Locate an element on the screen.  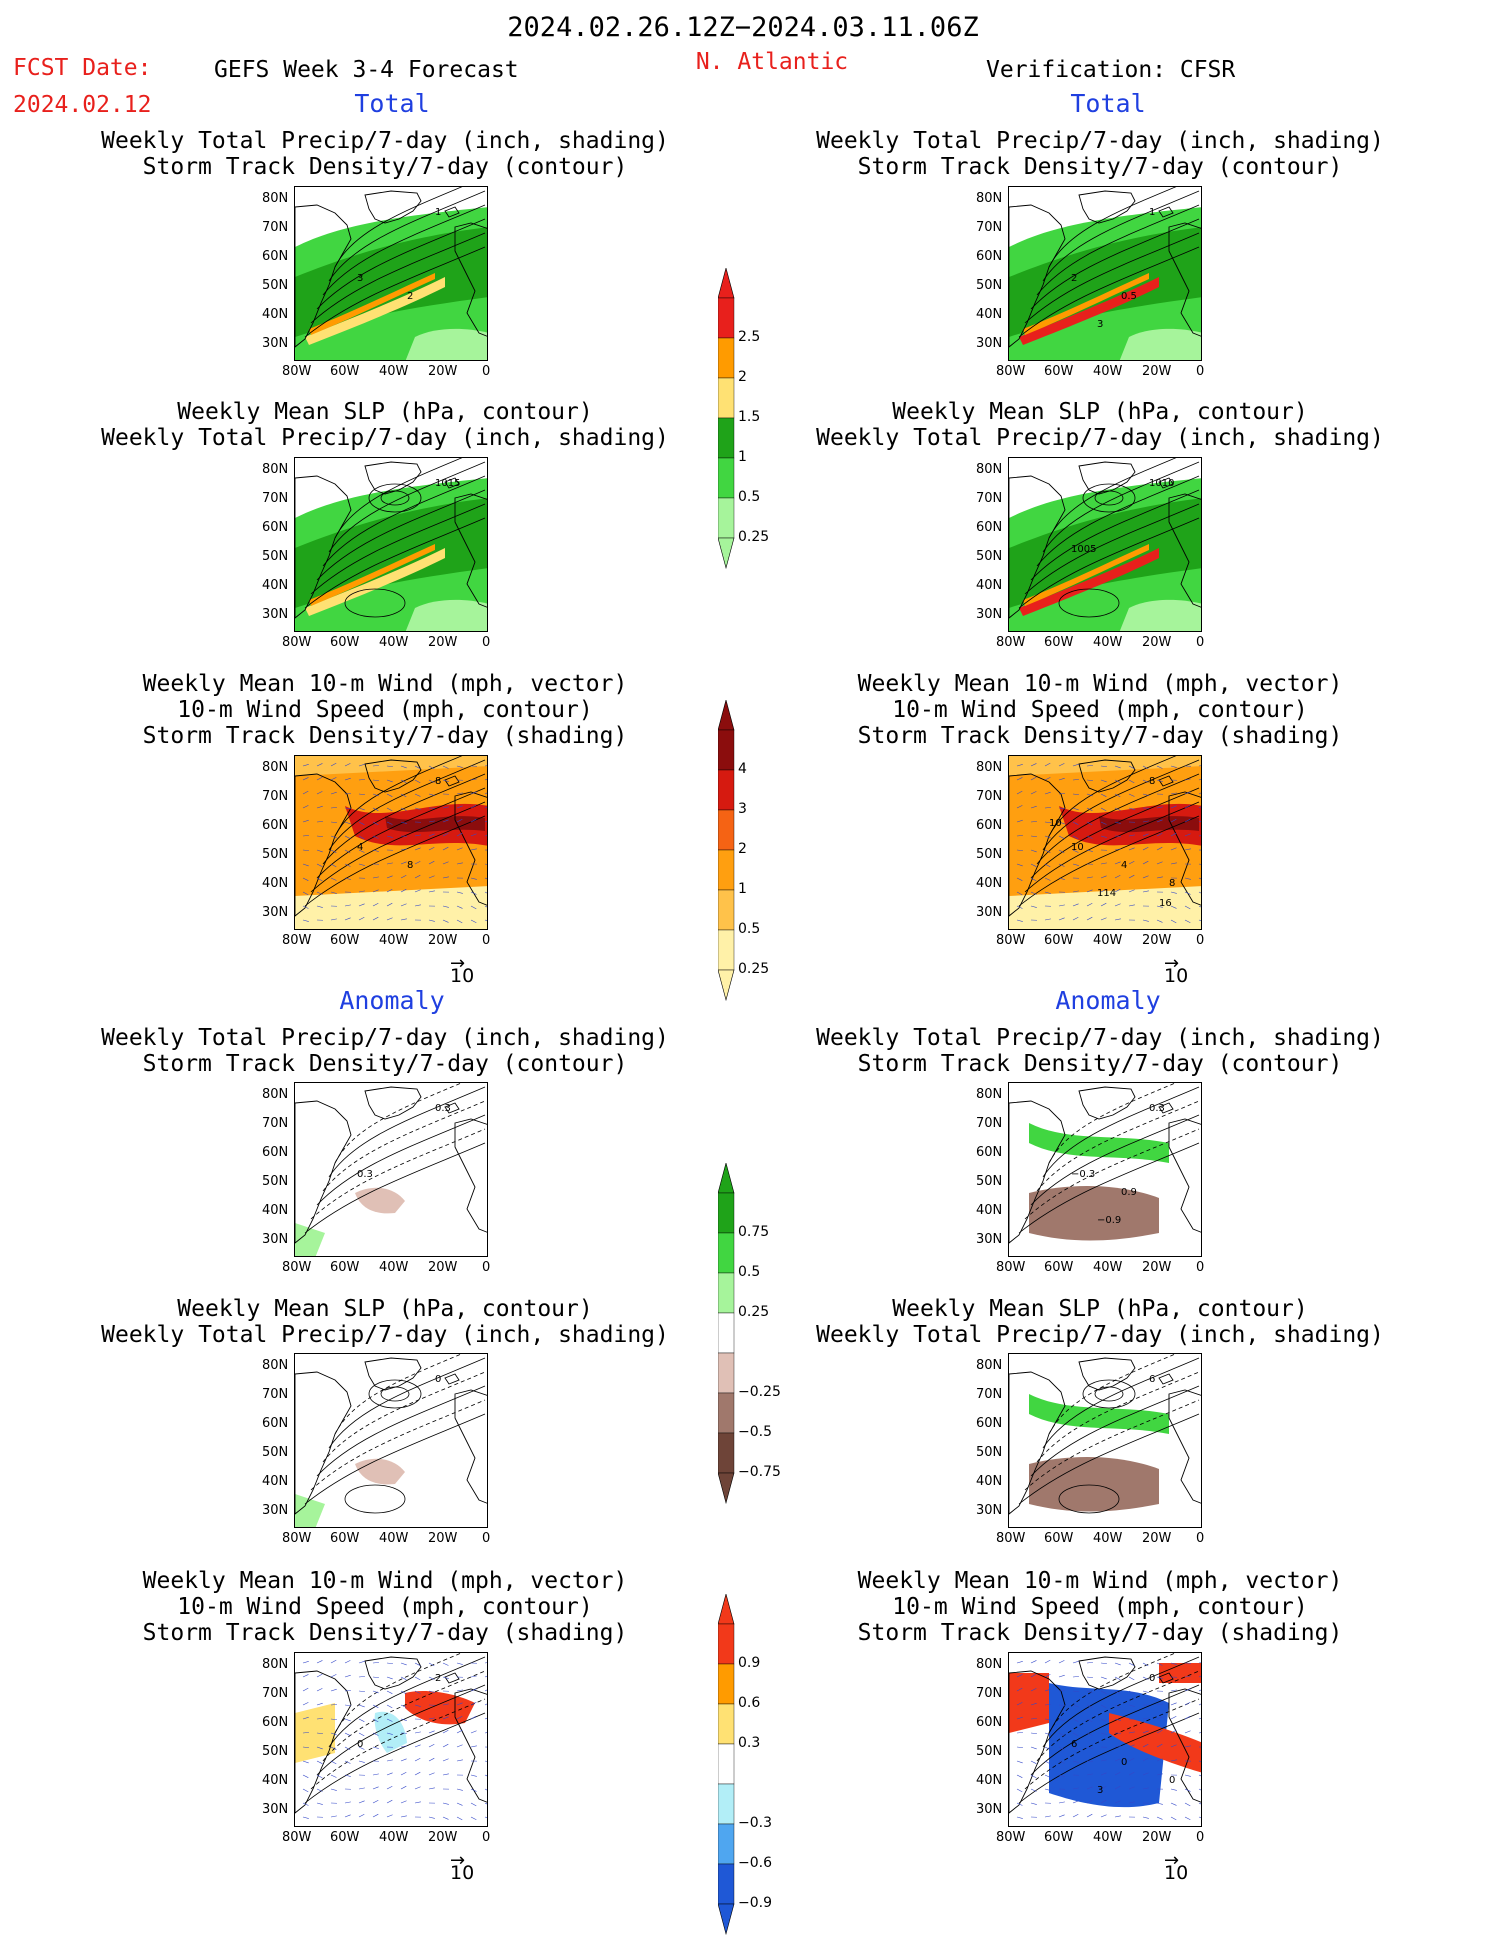
colorbar-label: 1.5 is located at coordinates (749, 417).